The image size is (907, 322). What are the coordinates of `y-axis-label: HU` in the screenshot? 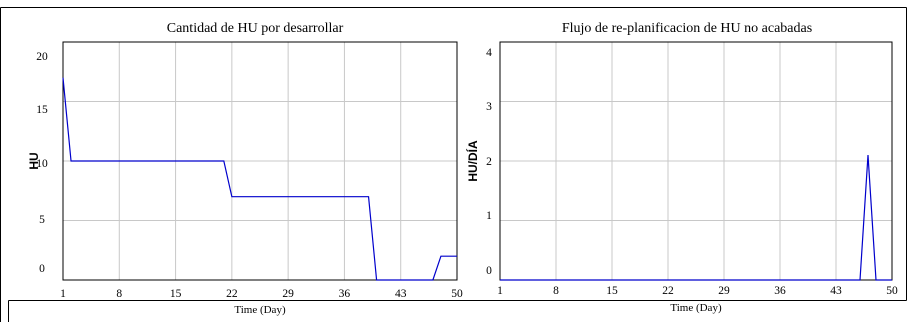 It's located at (34, 160).